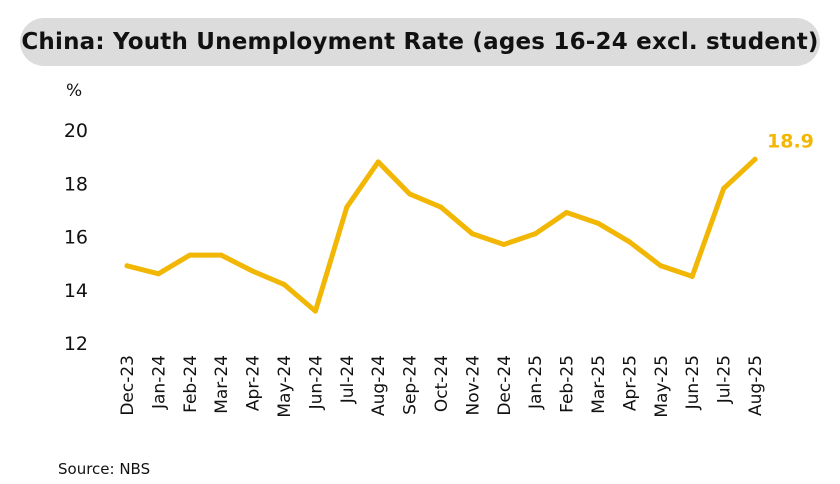  Describe the element at coordinates (76, 344) in the screenshot. I see `y-tick-label: 12` at that location.